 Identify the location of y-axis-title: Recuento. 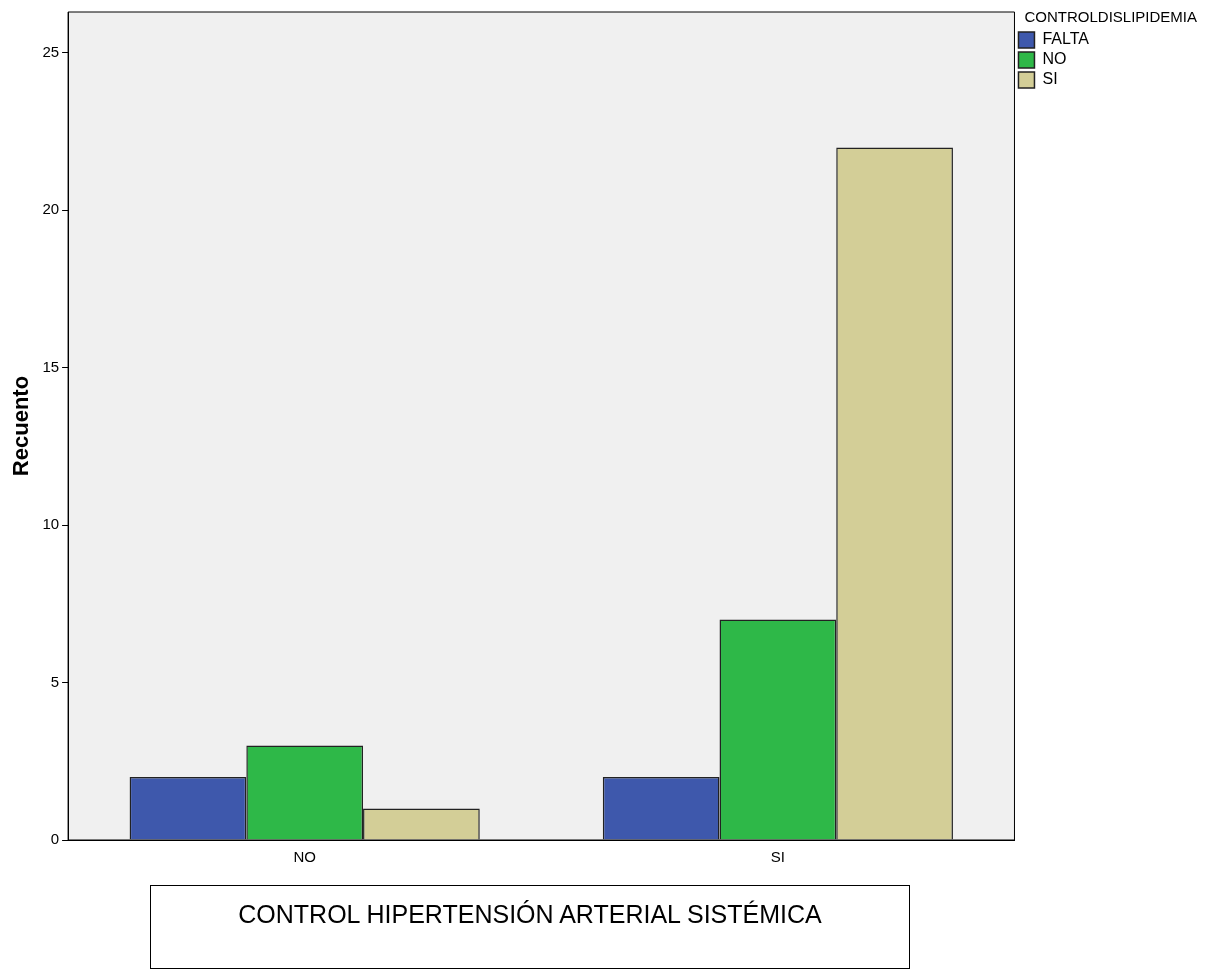
(21, 426).